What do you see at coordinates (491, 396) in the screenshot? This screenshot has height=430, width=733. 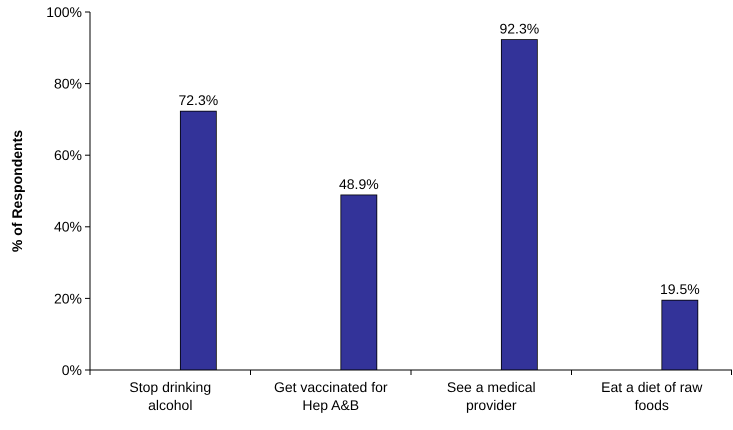 I see `x-tick-label: See a medical provider` at bounding box center [491, 396].